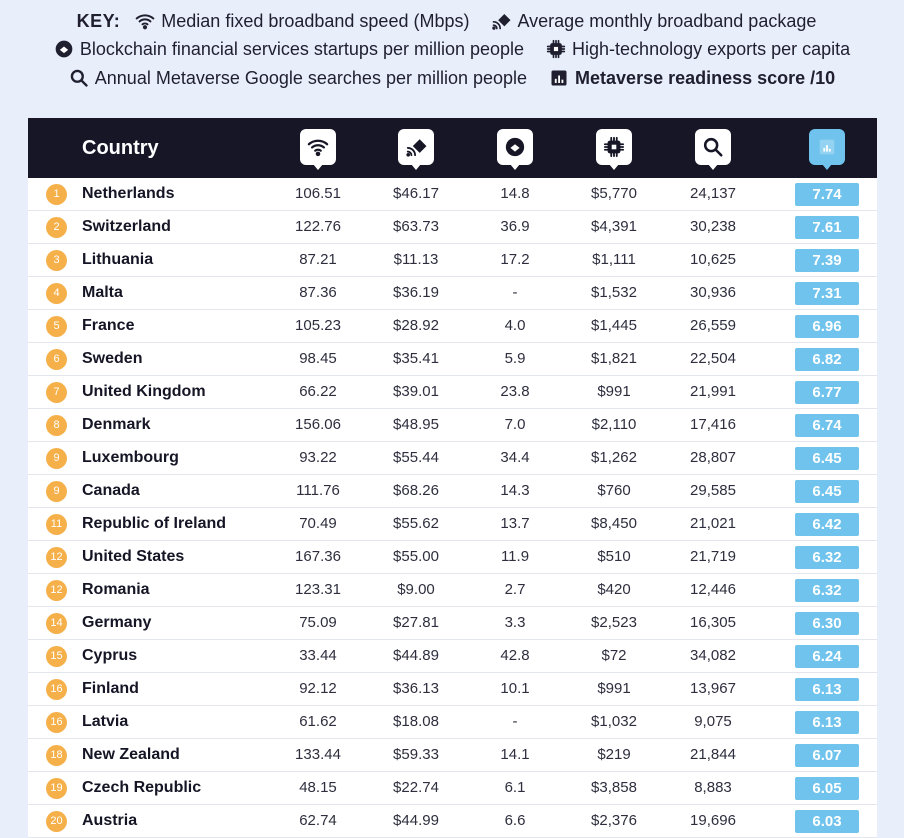  What do you see at coordinates (56, 524) in the screenshot?
I see `rank-badge: 11` at bounding box center [56, 524].